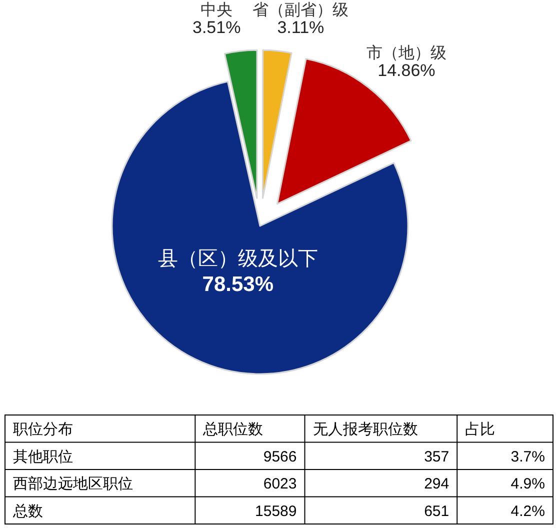 The height and width of the screenshot is (530, 559). What do you see at coordinates (280, 457) in the screenshot?
I see `cell: 9566` at bounding box center [280, 457].